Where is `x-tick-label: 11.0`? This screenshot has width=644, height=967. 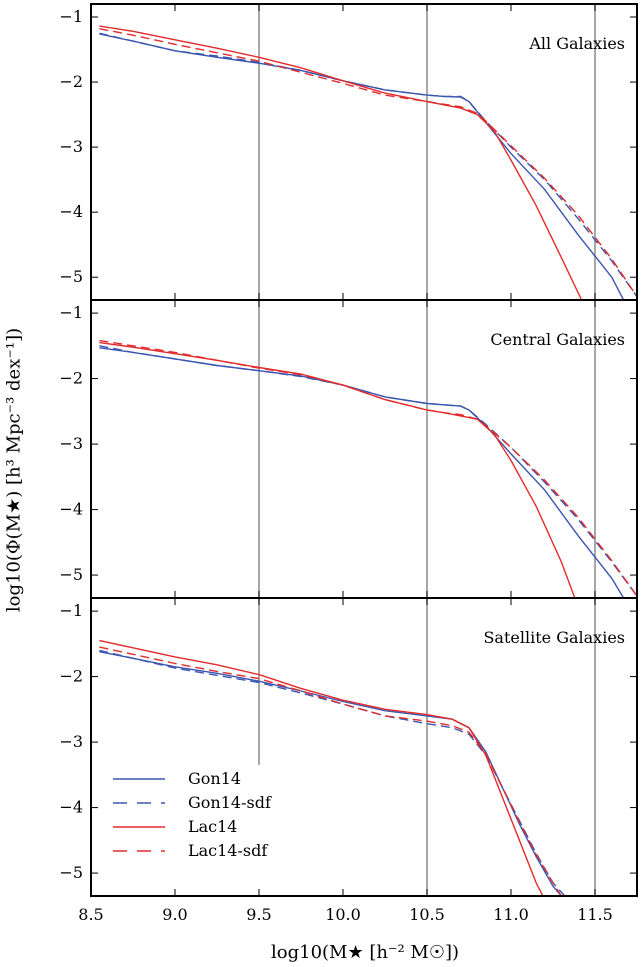 x-tick-label: 11.0 is located at coordinates (511, 914).